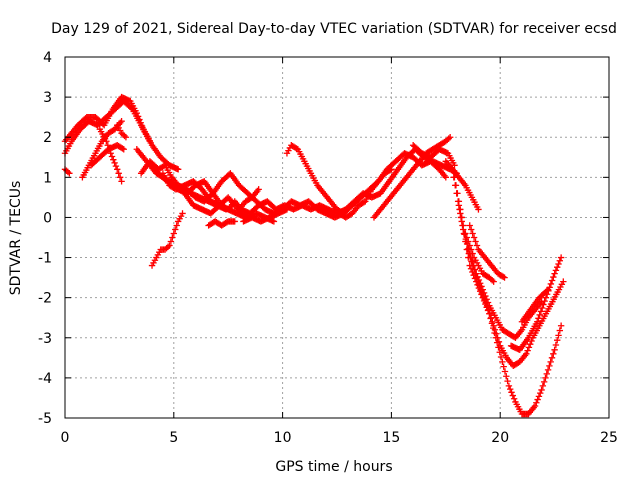  Describe the element at coordinates (47, 178) in the screenshot. I see `y-tick-label: 1` at that location.